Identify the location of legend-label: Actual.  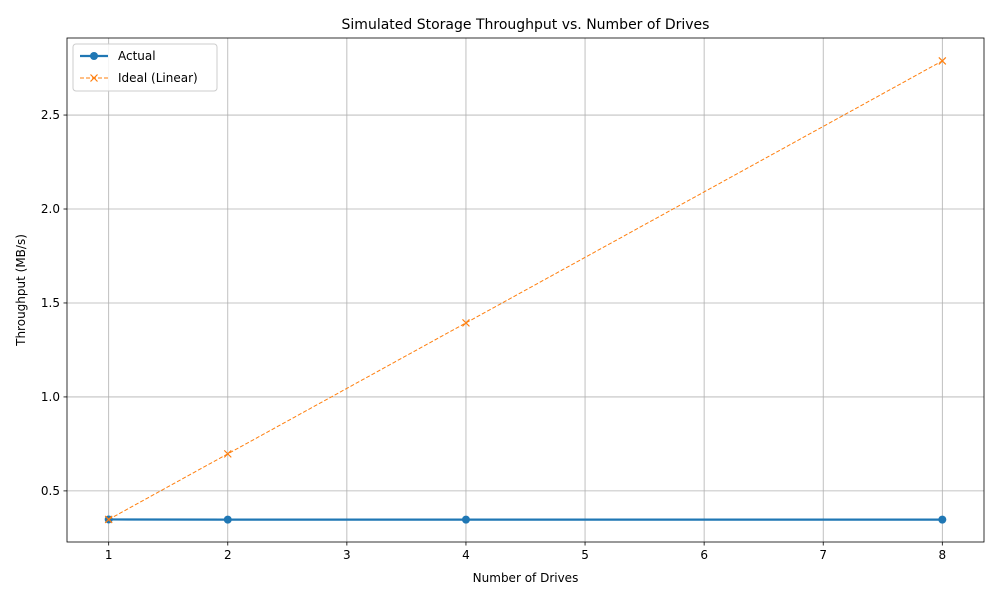
(137, 56).